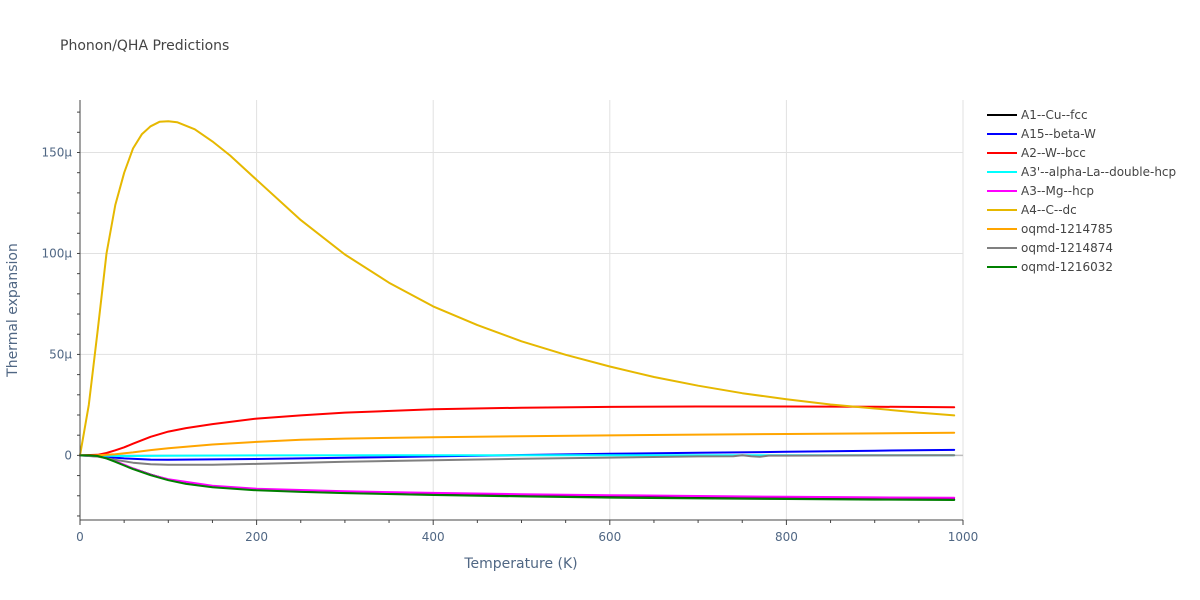 Image resolution: width=1200 pixels, height=600 pixels. Describe the element at coordinates (609, 537) in the screenshot. I see `x-tick-label: 600` at that location.